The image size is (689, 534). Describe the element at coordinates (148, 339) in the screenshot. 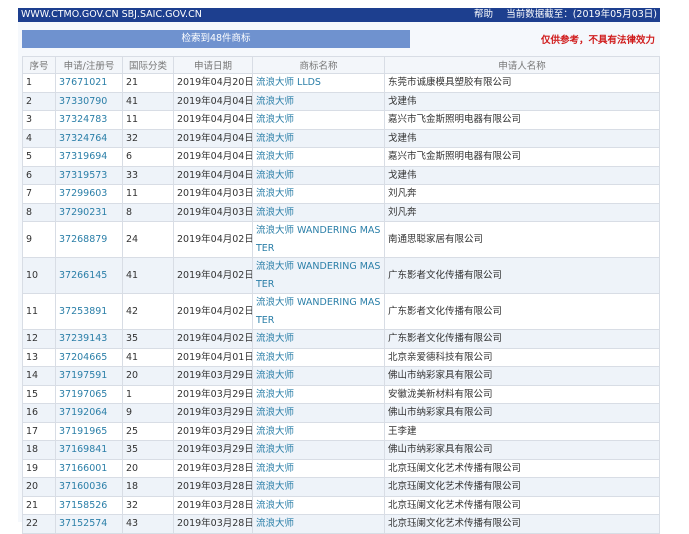

I see `class-cell: 35` at that location.